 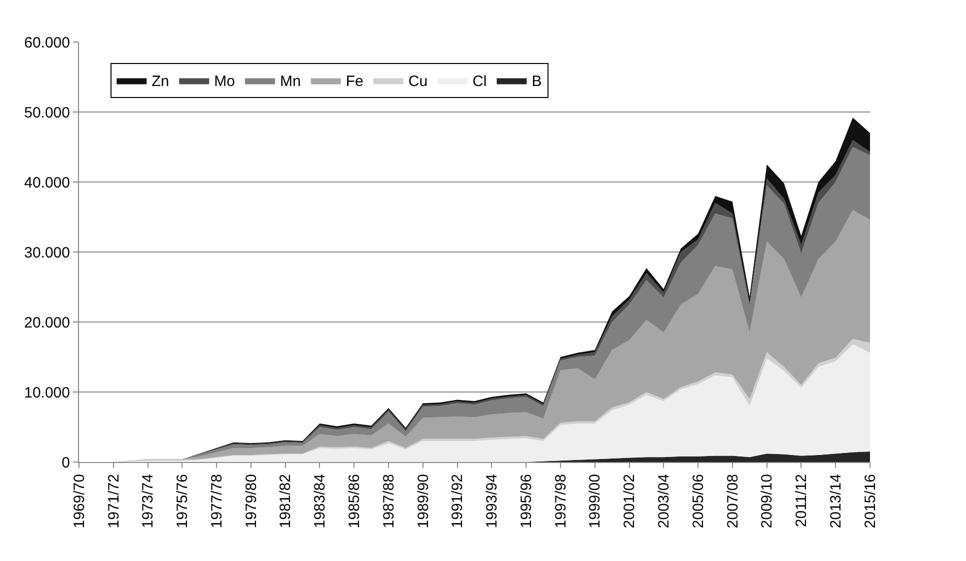 I want to click on legend-label: Zn, so click(x=161, y=81).